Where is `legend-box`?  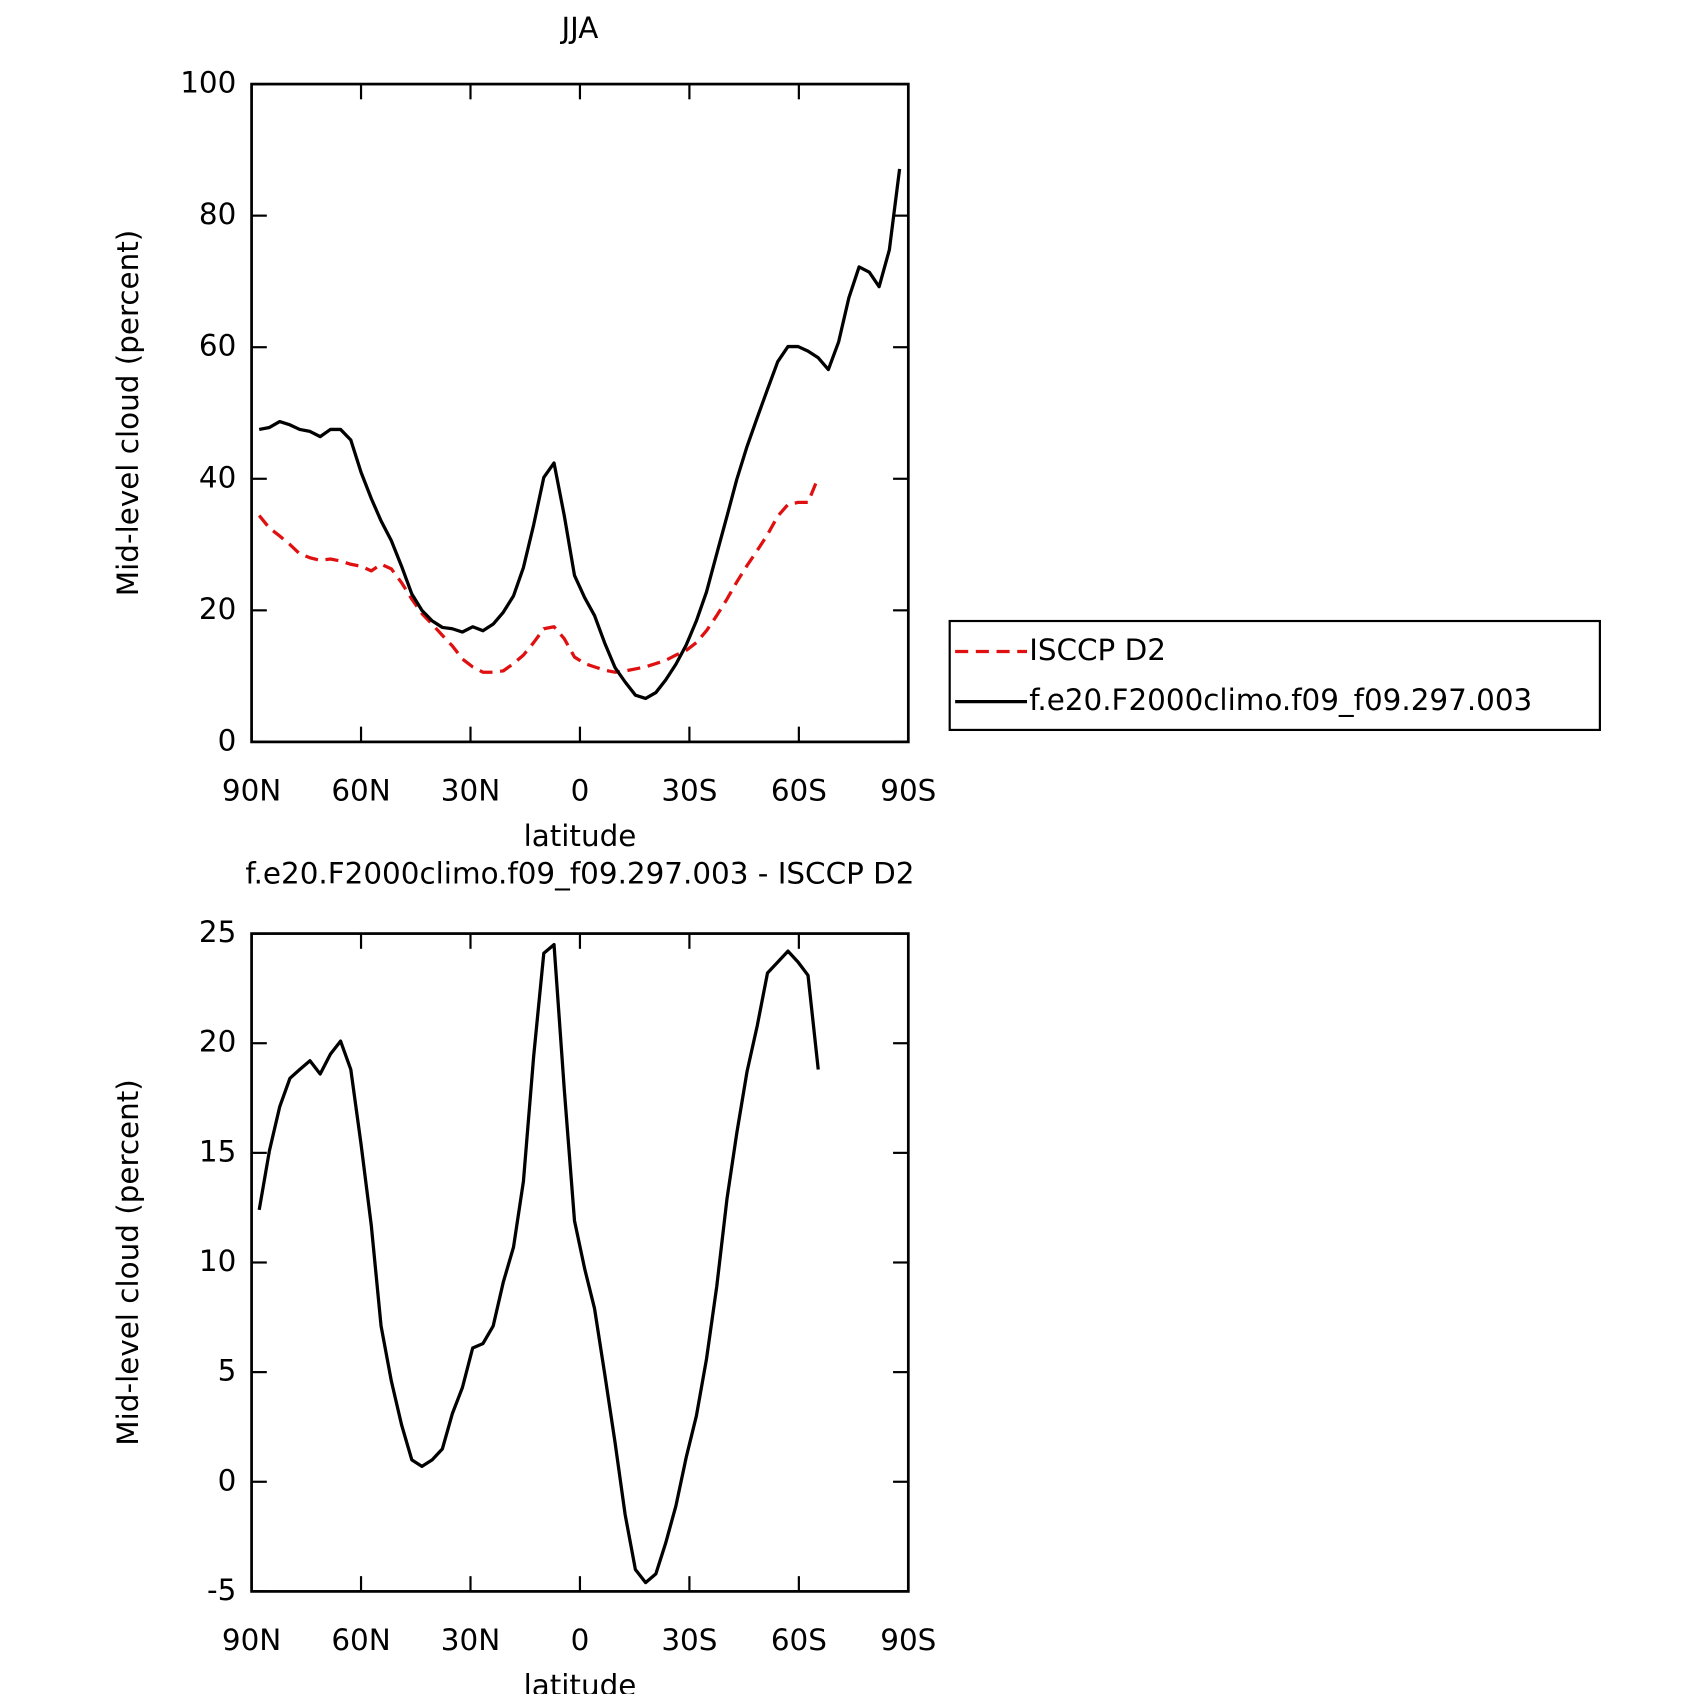 legend-box is located at coordinates (1274, 675).